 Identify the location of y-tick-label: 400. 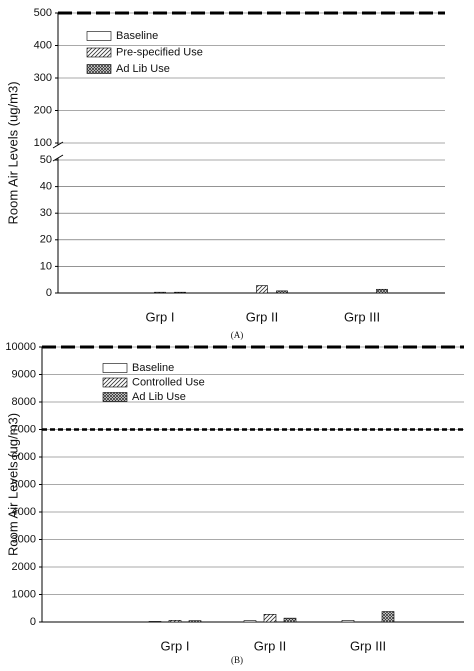
(43, 45).